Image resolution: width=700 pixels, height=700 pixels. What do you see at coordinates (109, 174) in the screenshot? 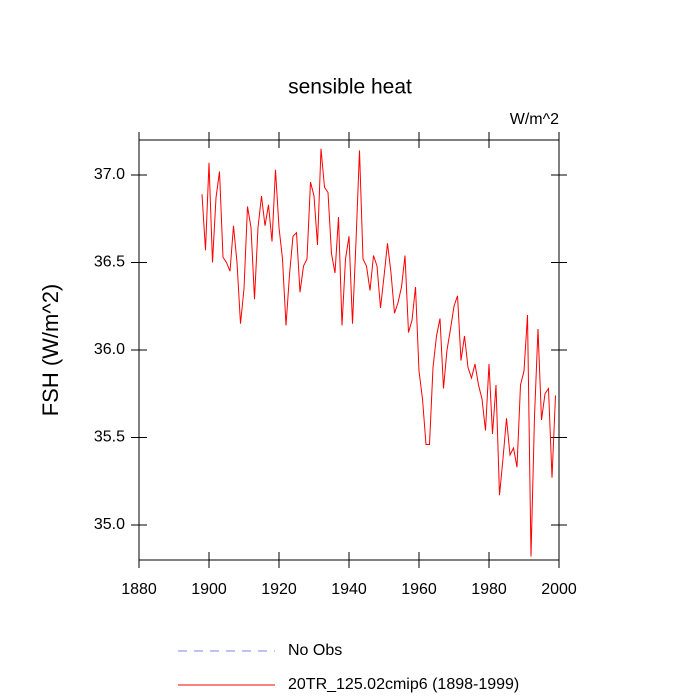
I see `y-tick-label: 37.0` at bounding box center [109, 174].